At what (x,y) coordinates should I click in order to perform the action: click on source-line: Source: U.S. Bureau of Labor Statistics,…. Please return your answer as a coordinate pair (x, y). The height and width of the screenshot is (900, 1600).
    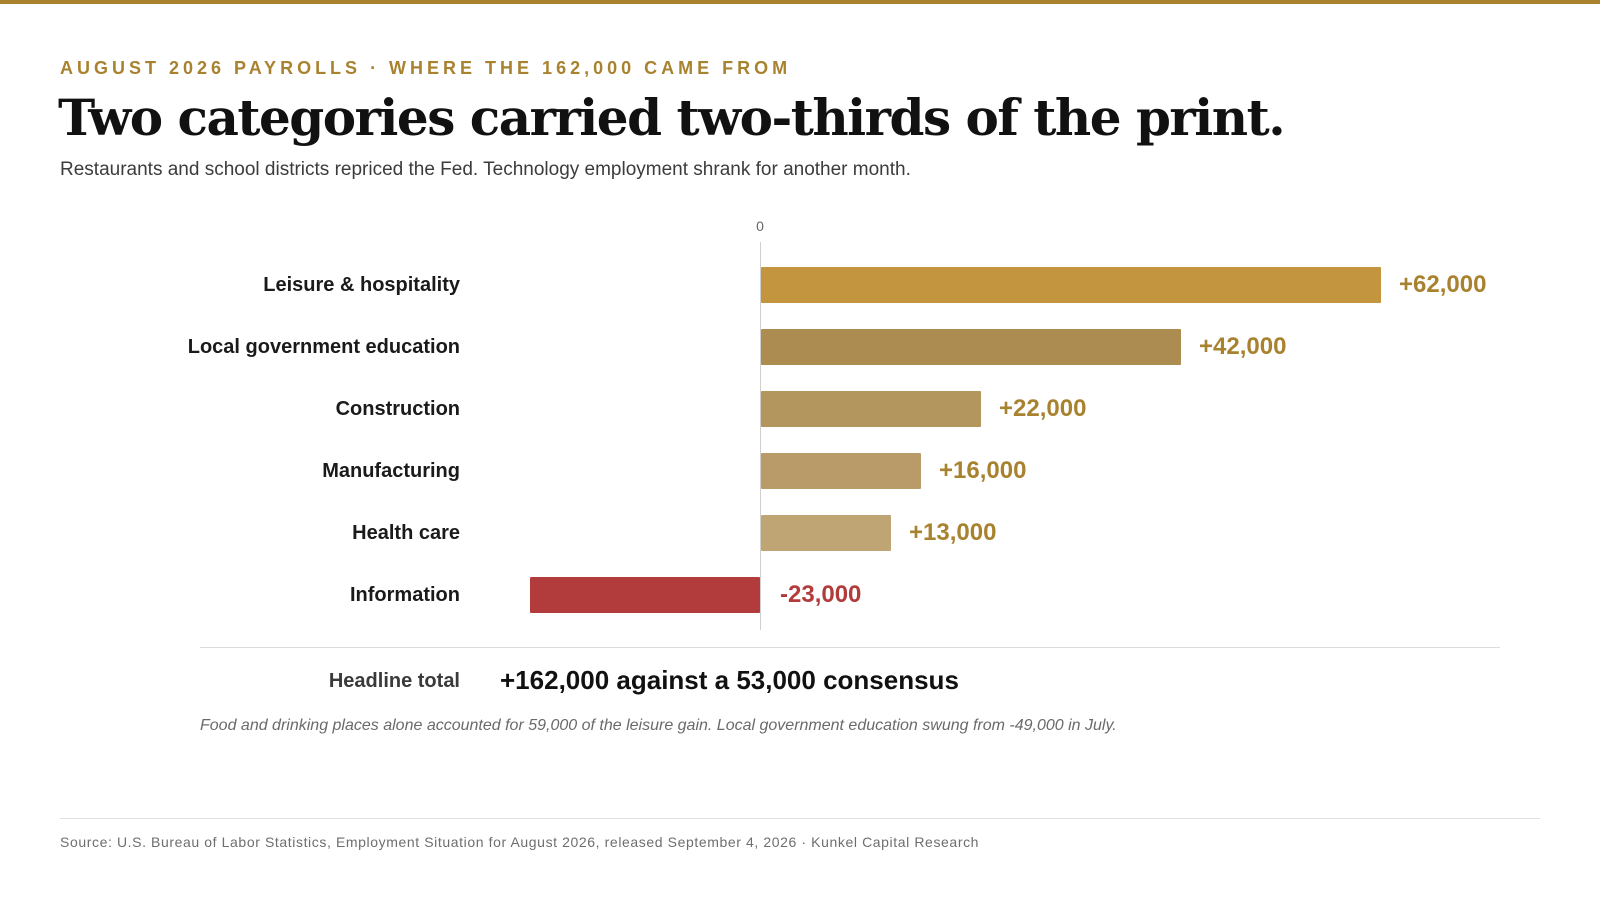
    Looking at the image, I should click on (520, 842).